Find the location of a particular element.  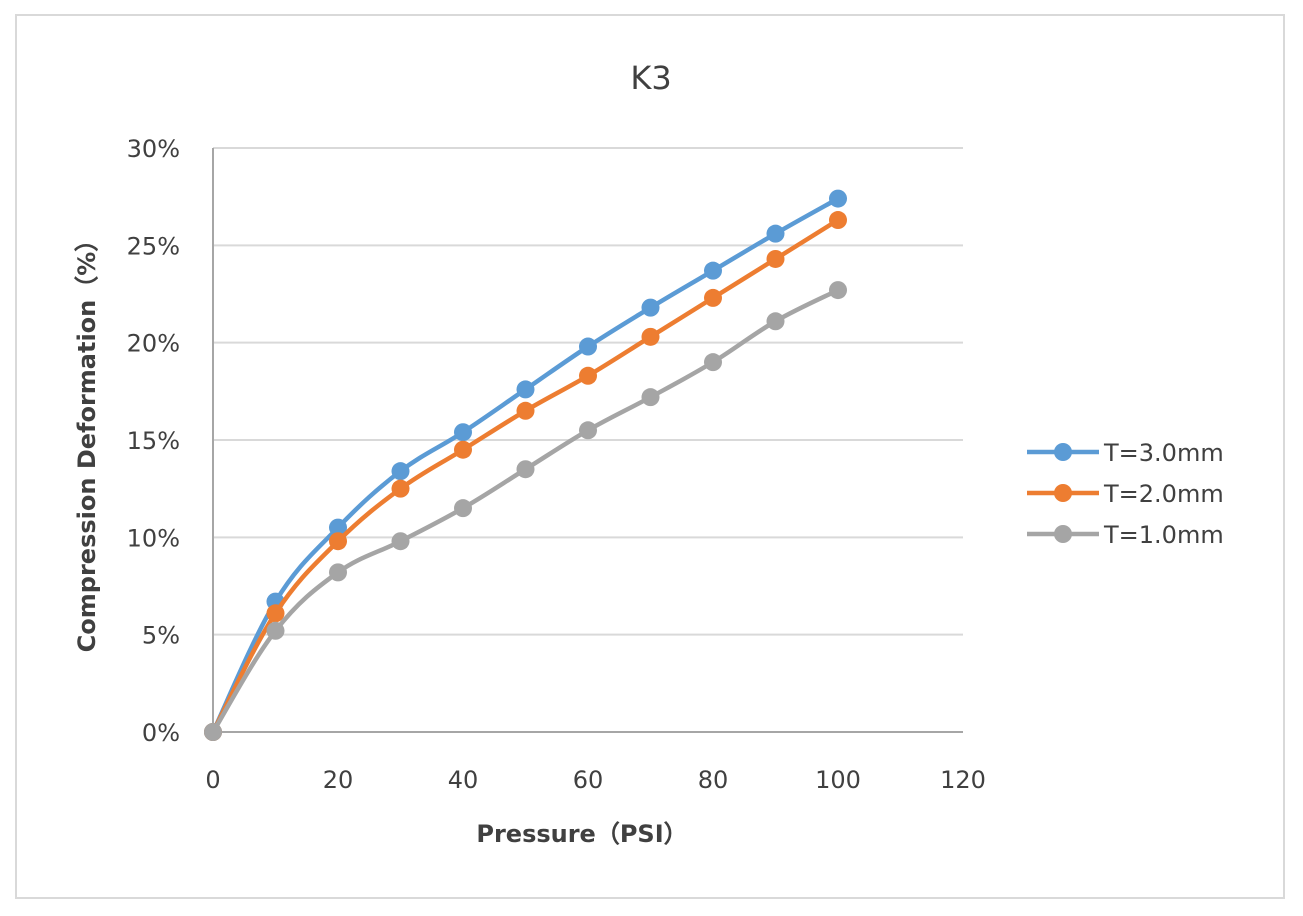

y-axis-label: Compression Deformation（%） is located at coordinates (87, 440).